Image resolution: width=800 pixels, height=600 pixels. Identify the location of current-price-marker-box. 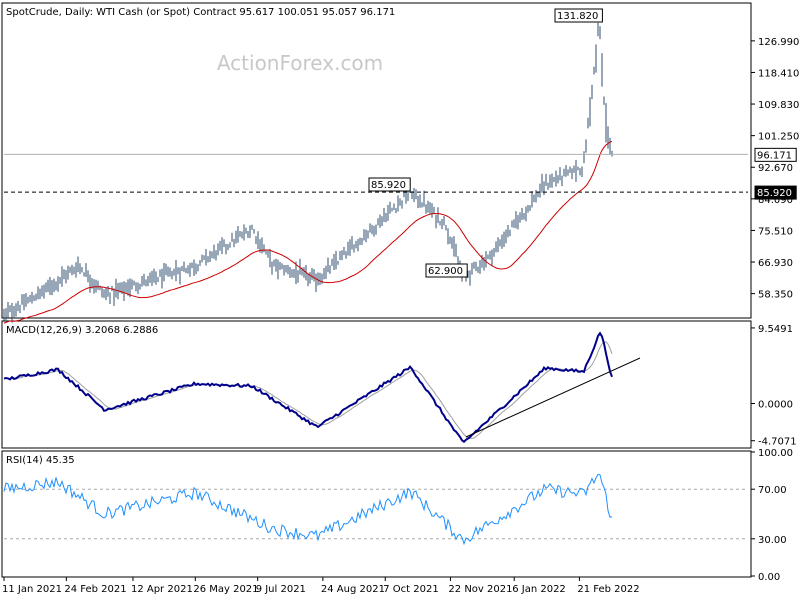
(775, 154).